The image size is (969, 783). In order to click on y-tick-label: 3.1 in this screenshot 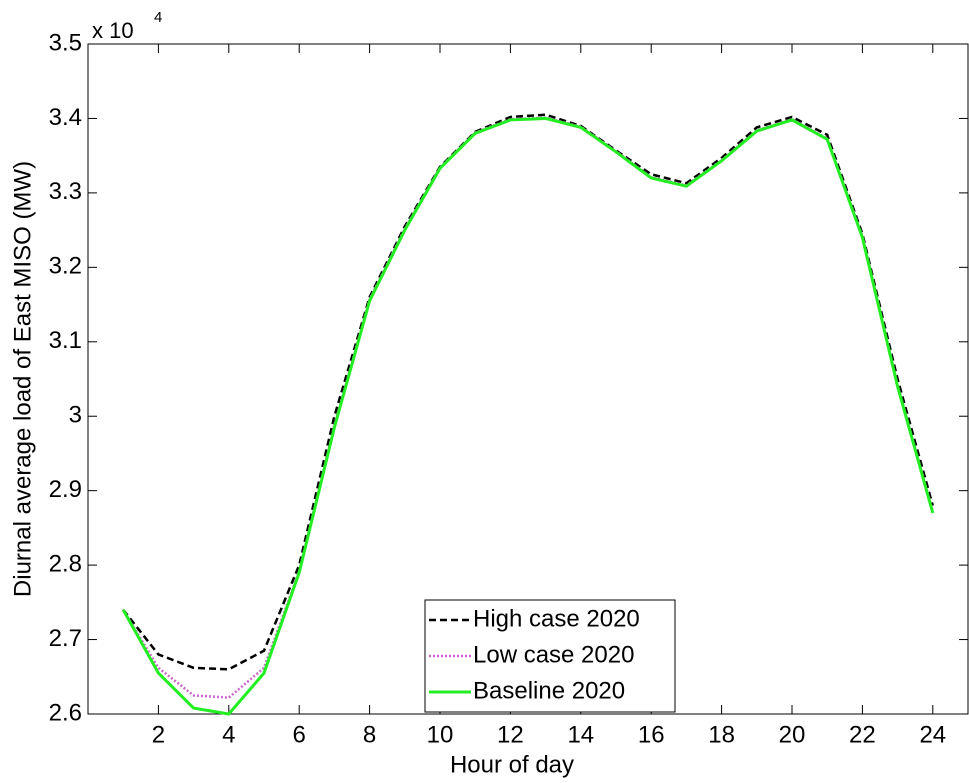, I will do `click(65, 340)`.